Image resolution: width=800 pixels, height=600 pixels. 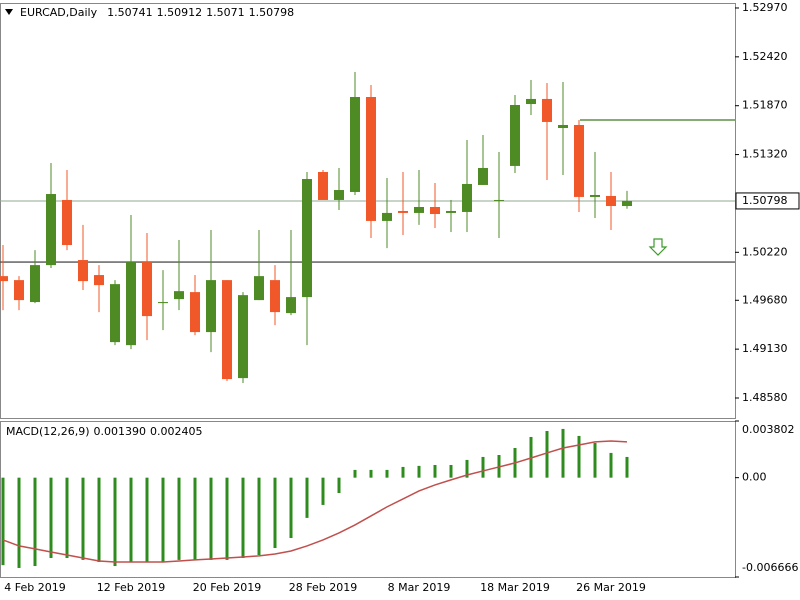 I want to click on macd-header: MACD(12,26,9) 0.001390 0.002405, so click(x=104, y=431).